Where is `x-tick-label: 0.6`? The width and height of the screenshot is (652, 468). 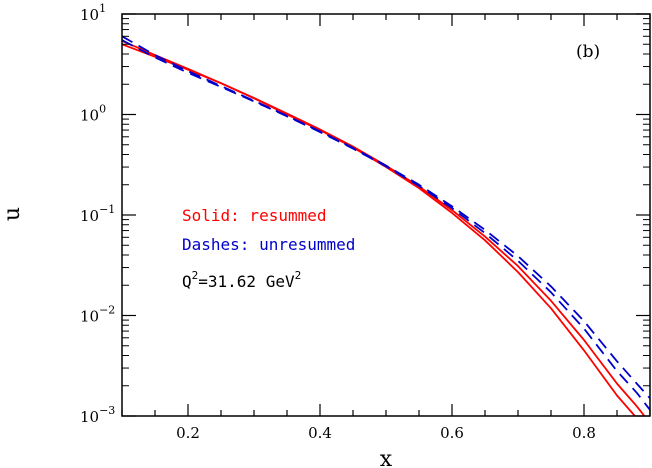
x-tick-label: 0.6 is located at coordinates (452, 433).